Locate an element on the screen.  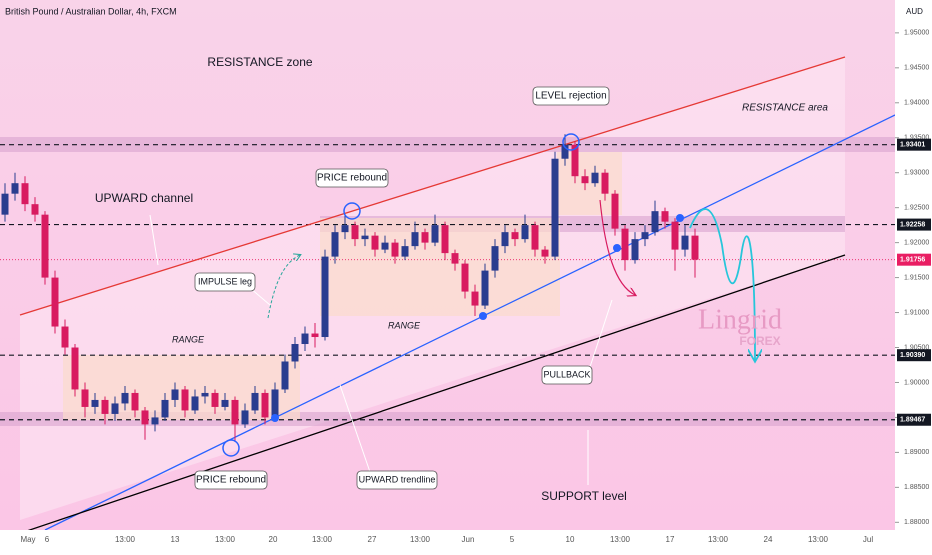
y-tick-label: 1.90000 is located at coordinates (916, 382).